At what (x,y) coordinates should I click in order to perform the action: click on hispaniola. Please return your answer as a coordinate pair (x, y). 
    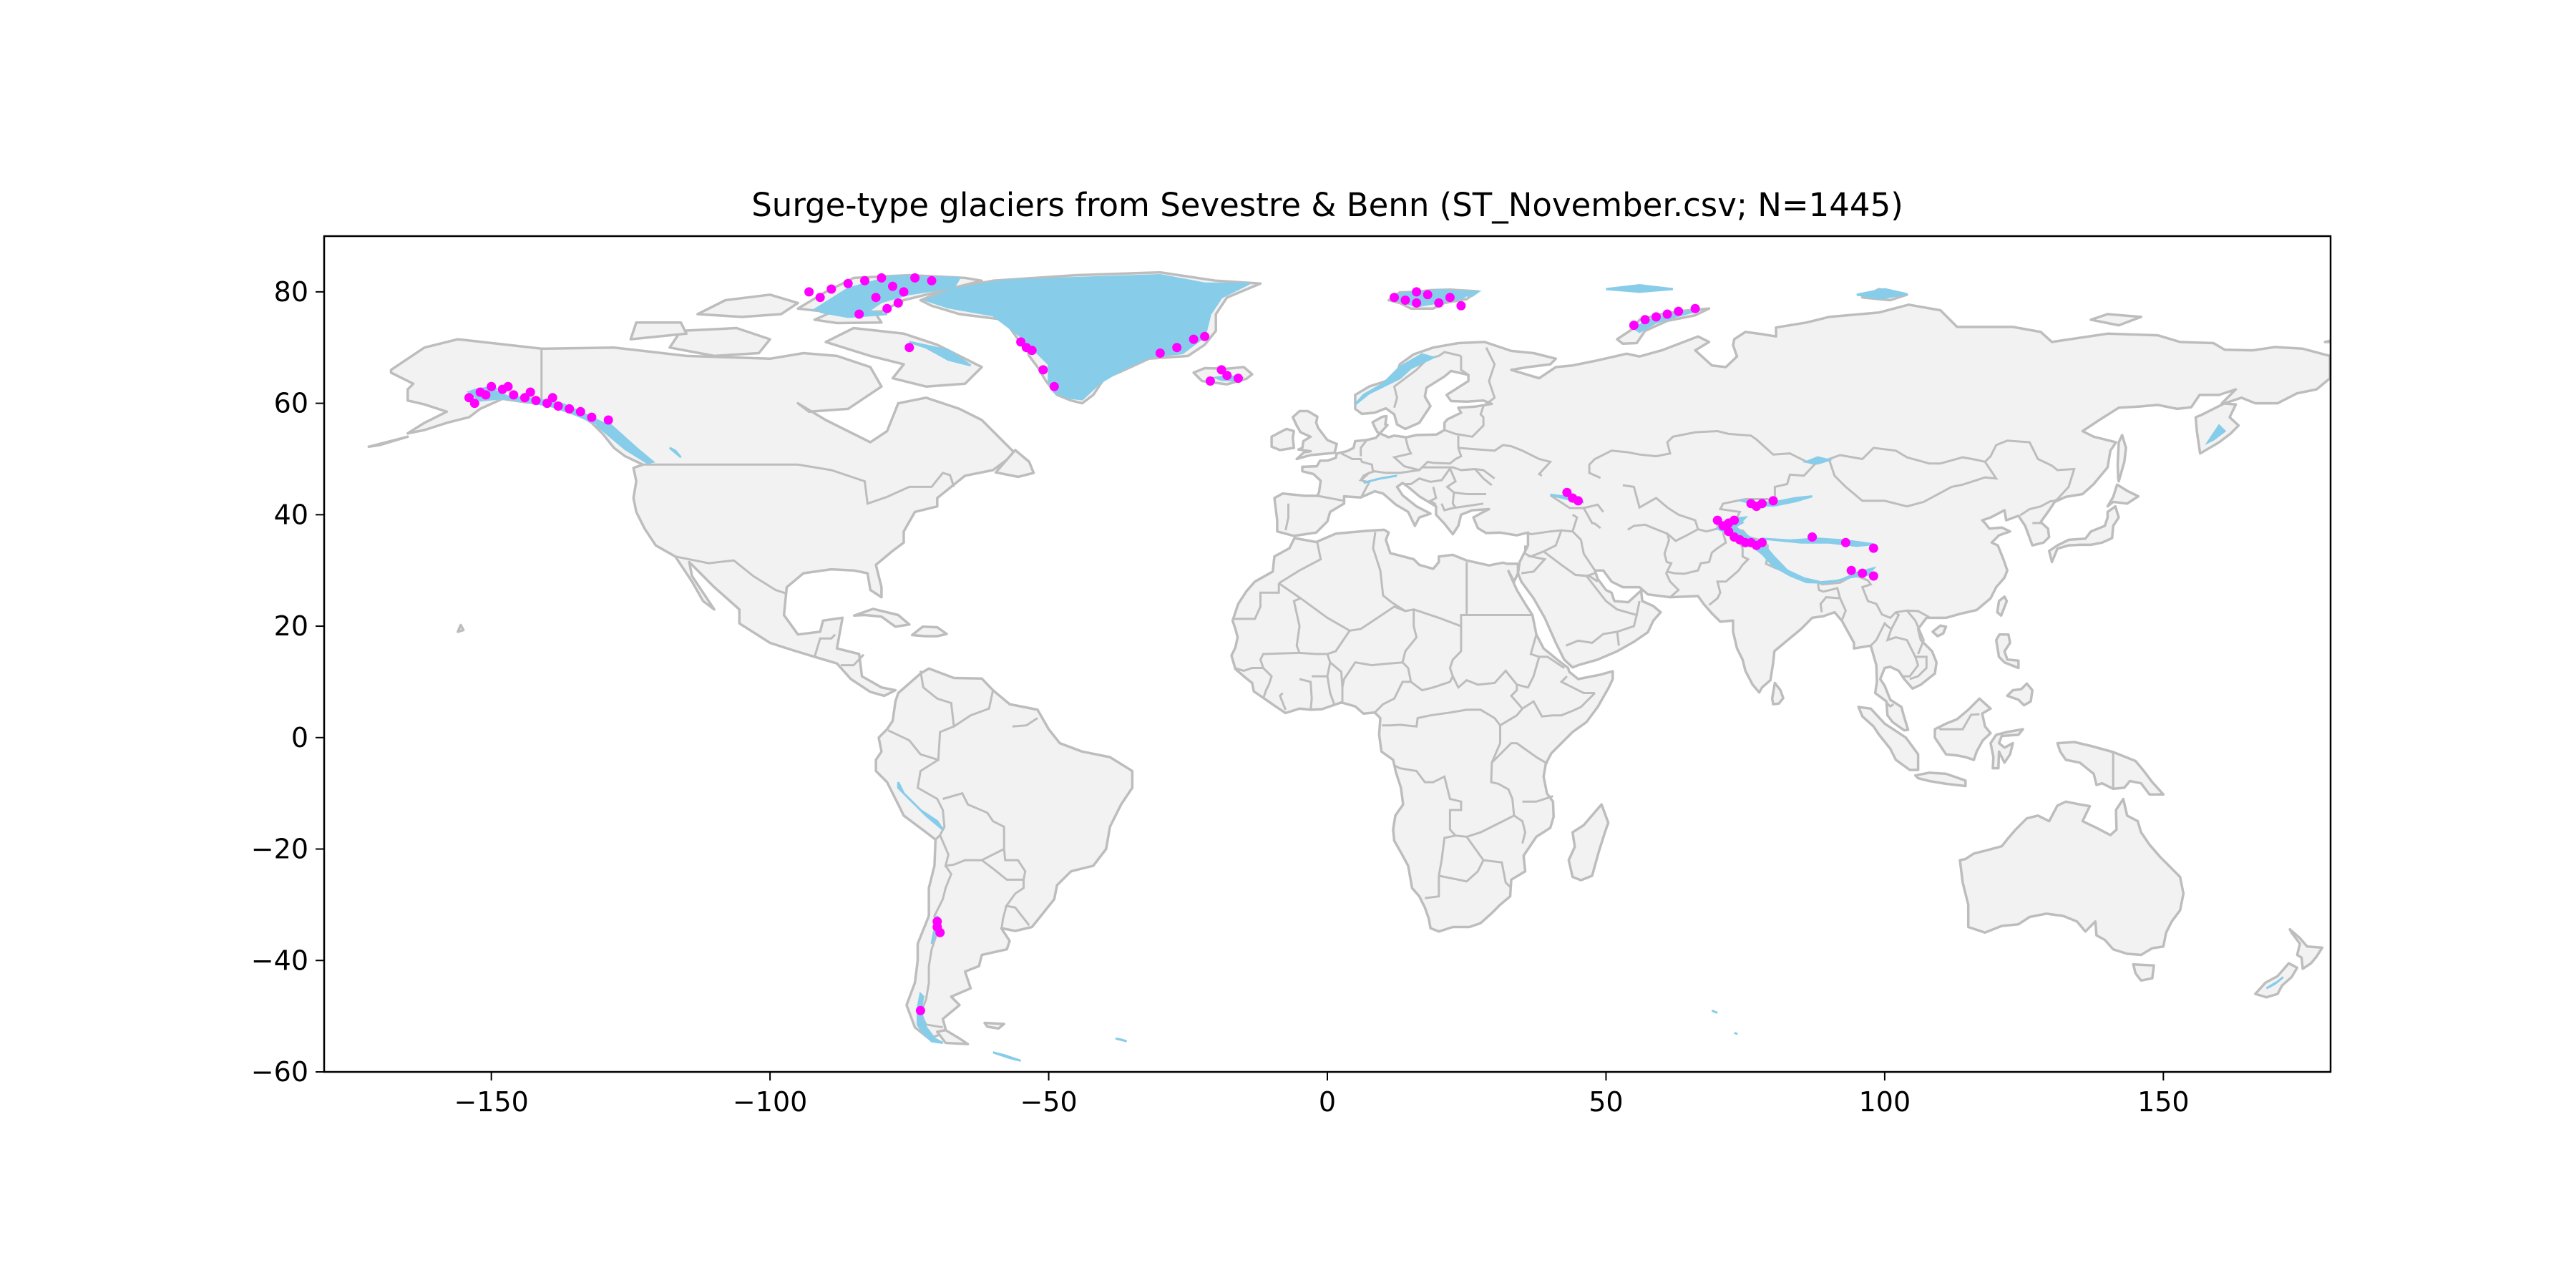
    Looking at the image, I should click on (929, 631).